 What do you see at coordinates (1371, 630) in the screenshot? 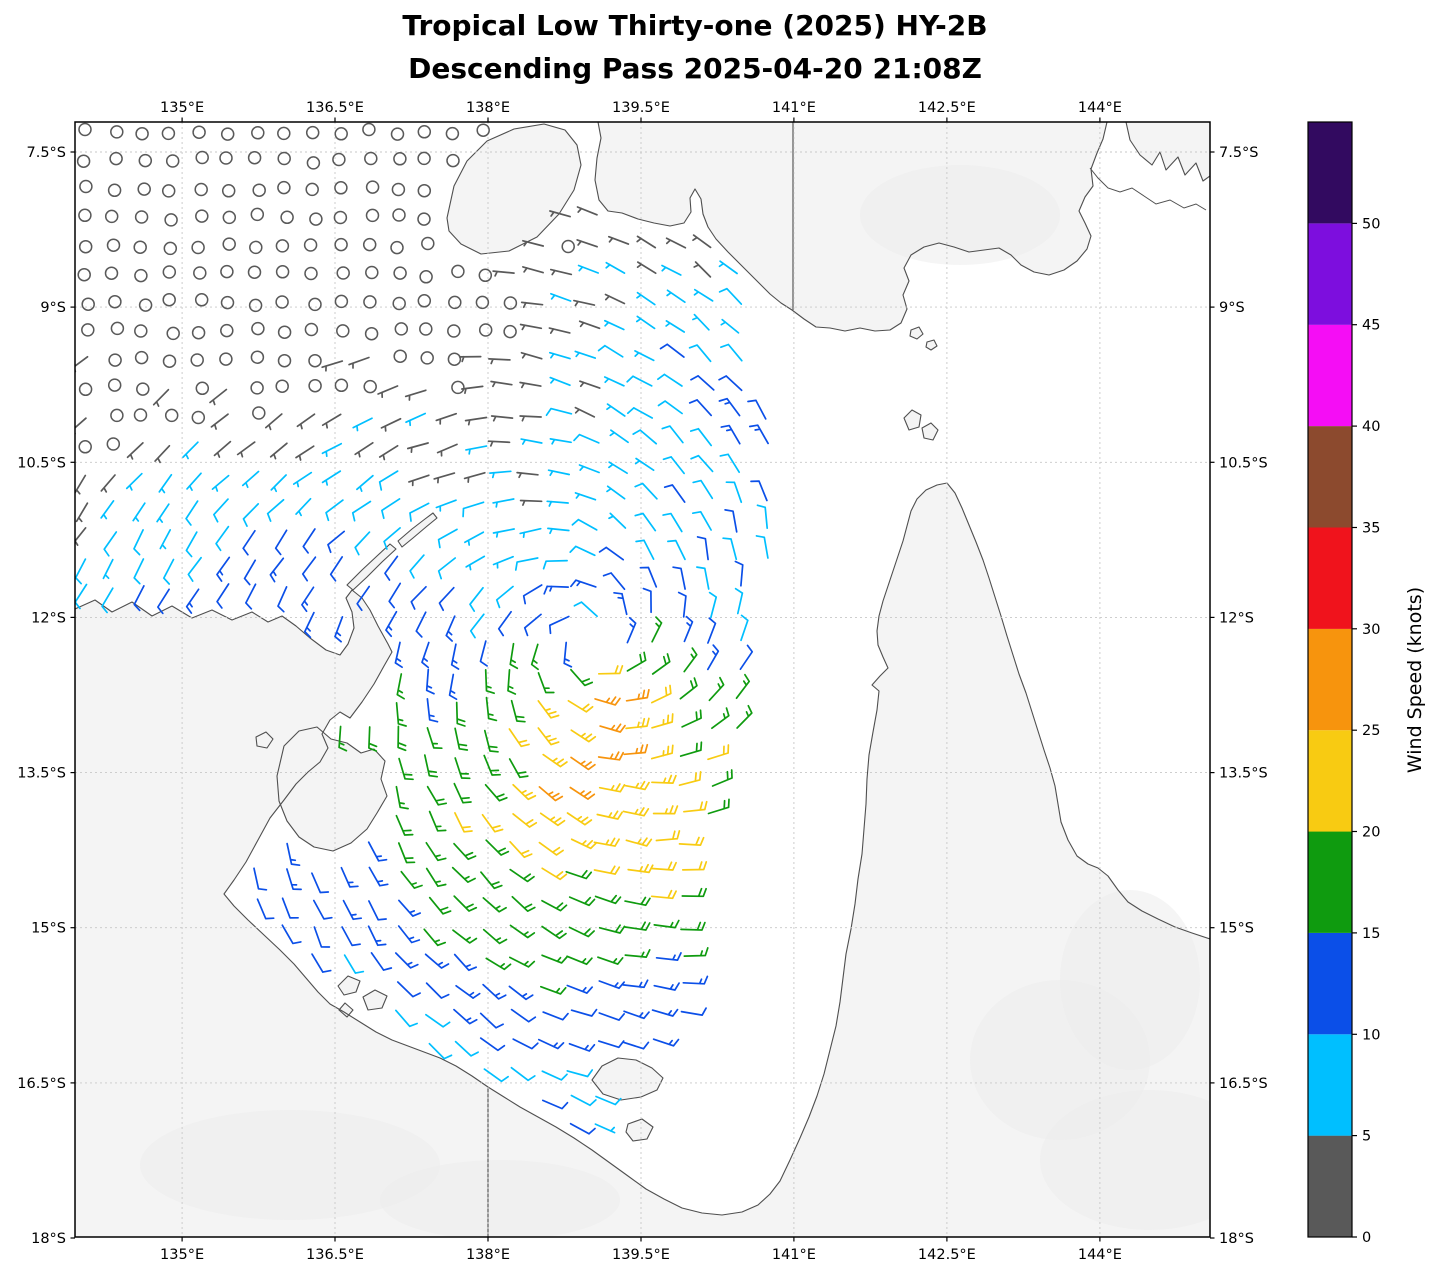
I see `colorbar-tick-label: 30` at bounding box center [1371, 630].